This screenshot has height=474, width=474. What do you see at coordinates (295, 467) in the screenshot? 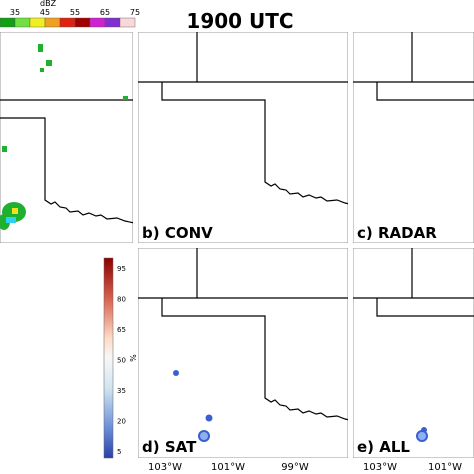
I see `lon-label: 99°W` at bounding box center [295, 467].